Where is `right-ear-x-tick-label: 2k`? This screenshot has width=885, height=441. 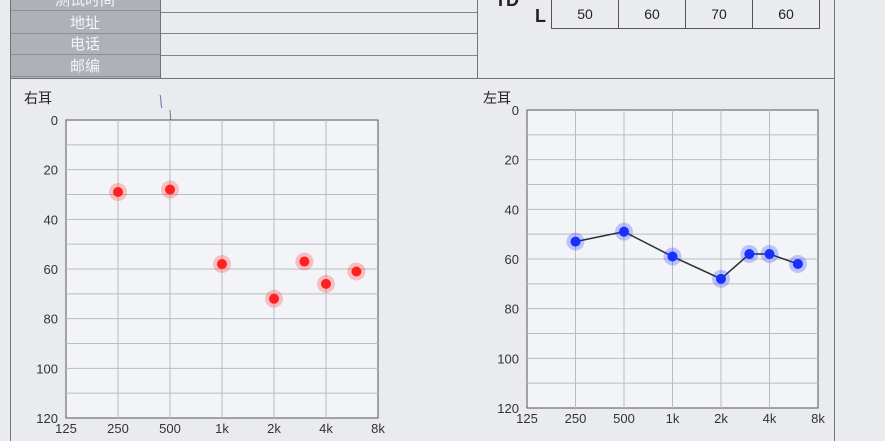
right-ear-x-tick-label: 2k is located at coordinates (274, 428).